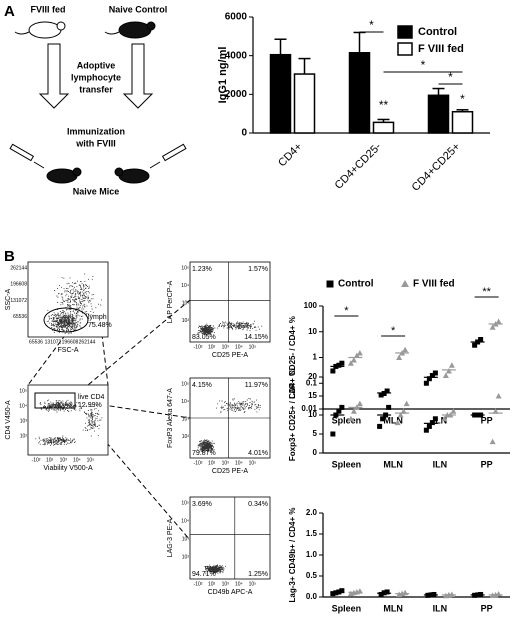 The height and width of the screenshot is (617, 520). Describe the element at coordinates (97, 317) in the screenshot. I see `gate-label: lymph` at that location.